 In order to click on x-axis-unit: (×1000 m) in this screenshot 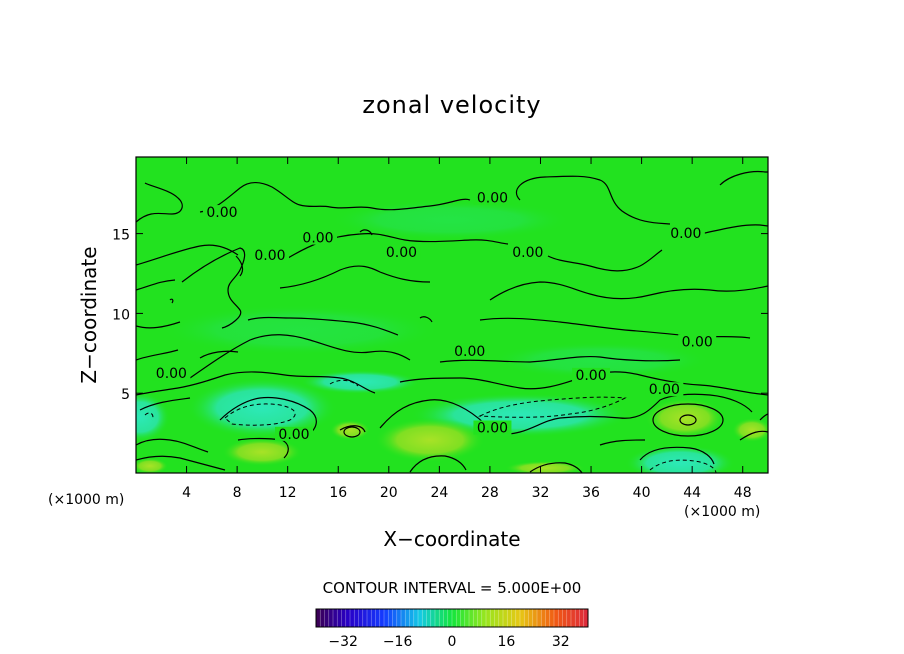, I will do `click(722, 512)`.